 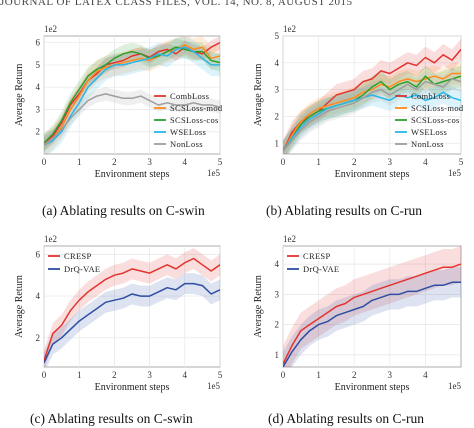 I want to click on figure-caption: (d) Ablating results on C-run, so click(x=346, y=418).